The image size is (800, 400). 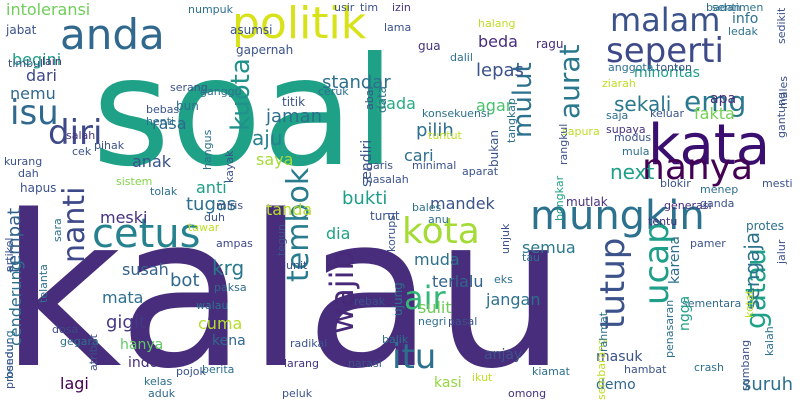 What do you see at coordinates (146, 234) in the screenshot?
I see `word-cetus: cetus` at bounding box center [146, 234].